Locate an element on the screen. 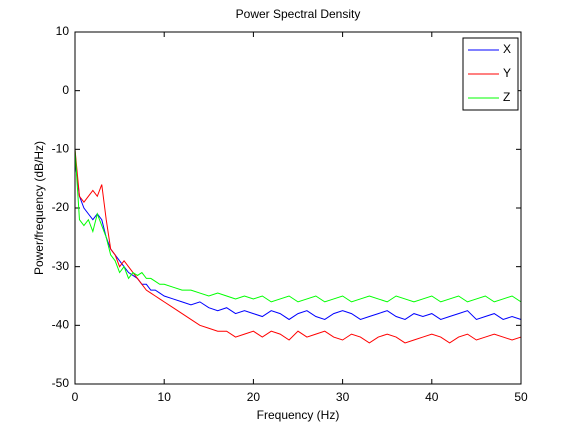  x-axis-label: Frequency (Hz) is located at coordinates (298, 415).